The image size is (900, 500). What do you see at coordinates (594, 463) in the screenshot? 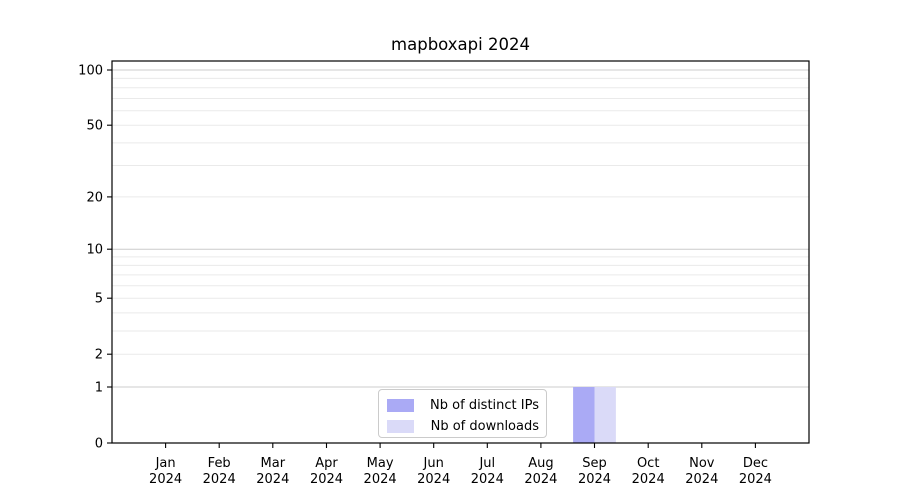
I see `x-tick-label-month: Sep` at bounding box center [594, 463].